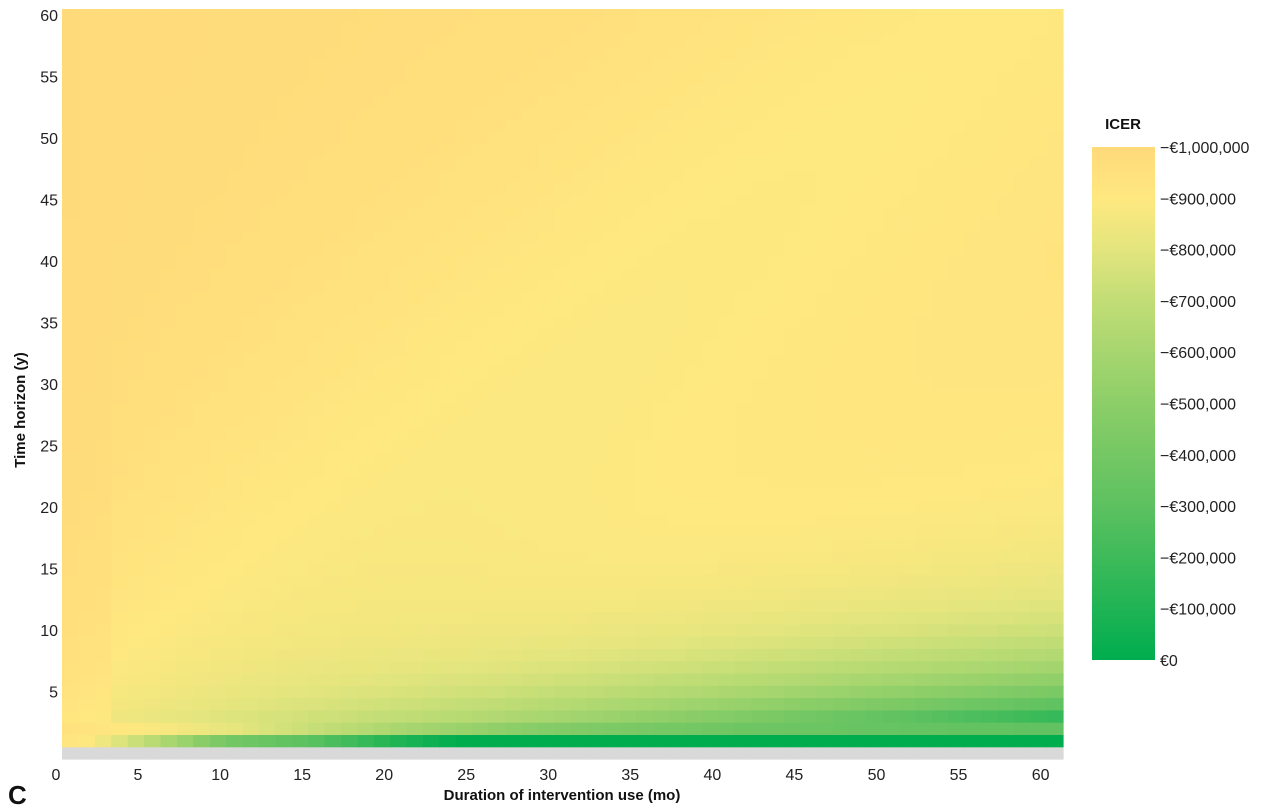 The image size is (1266, 806). What do you see at coordinates (49, 324) in the screenshot?
I see `y-tick-label: 35` at bounding box center [49, 324].